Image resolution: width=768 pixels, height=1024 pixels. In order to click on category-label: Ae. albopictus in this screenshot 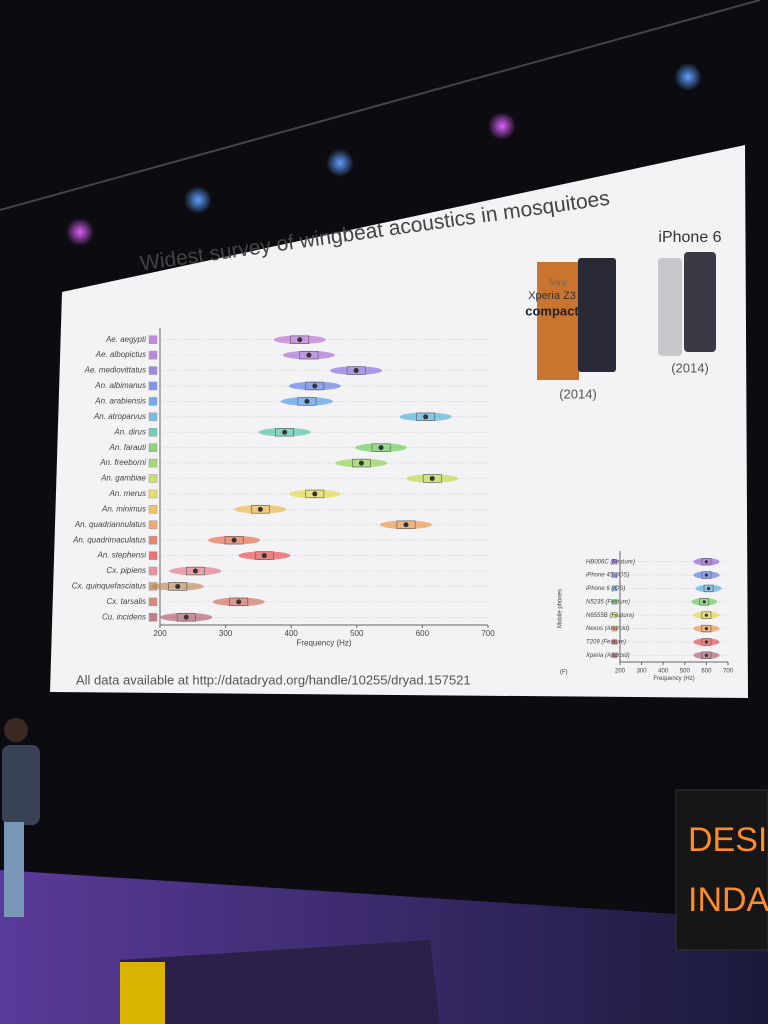, I will do `click(120, 354)`.